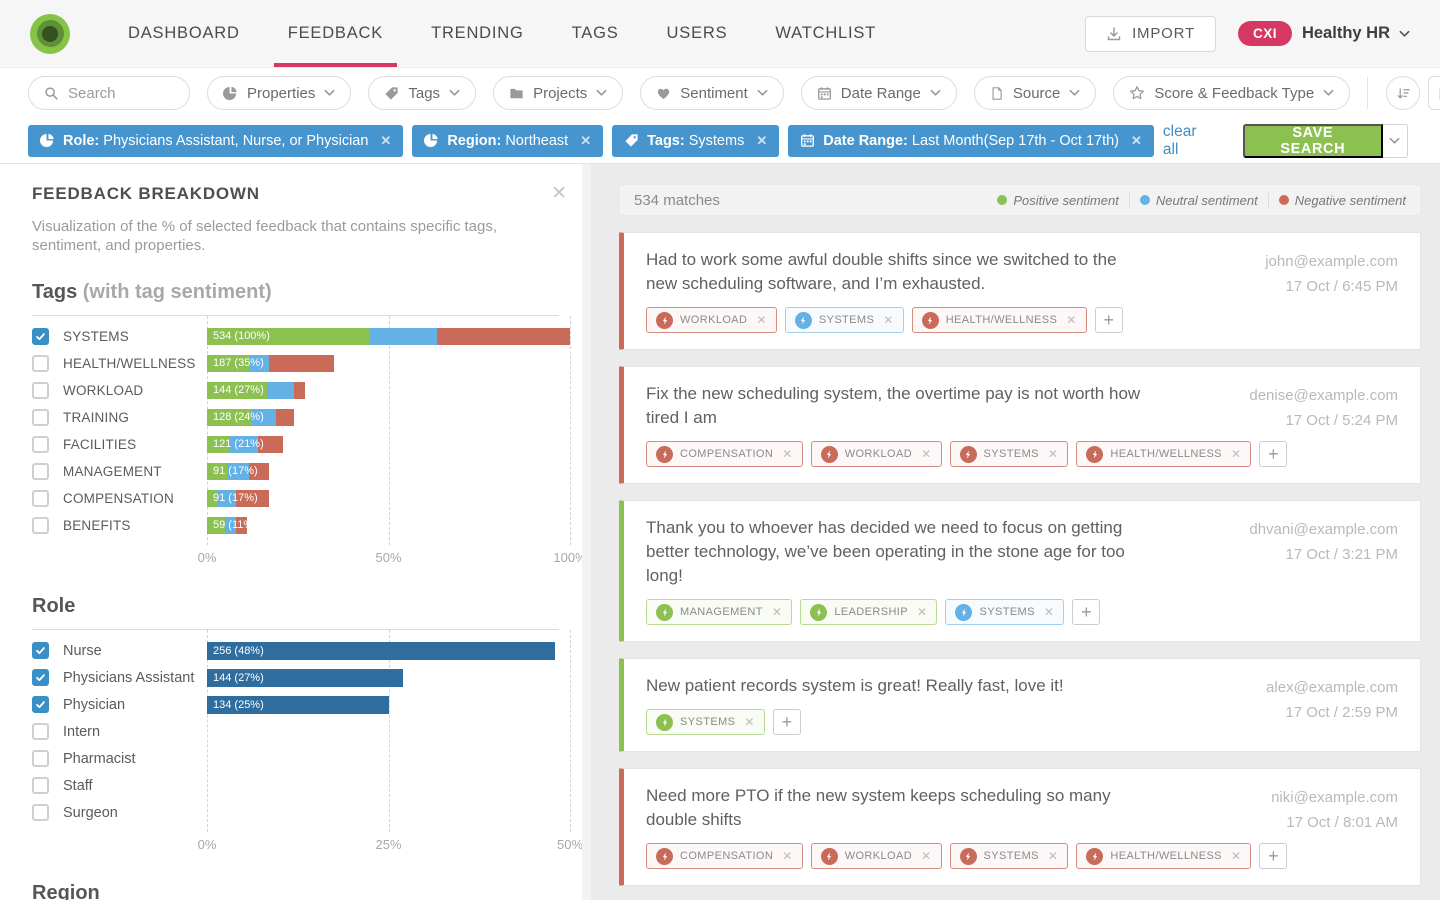 The image size is (1440, 900). What do you see at coordinates (40, 678) in the screenshot?
I see `checkbox-physicians-assistant` at bounding box center [40, 678].